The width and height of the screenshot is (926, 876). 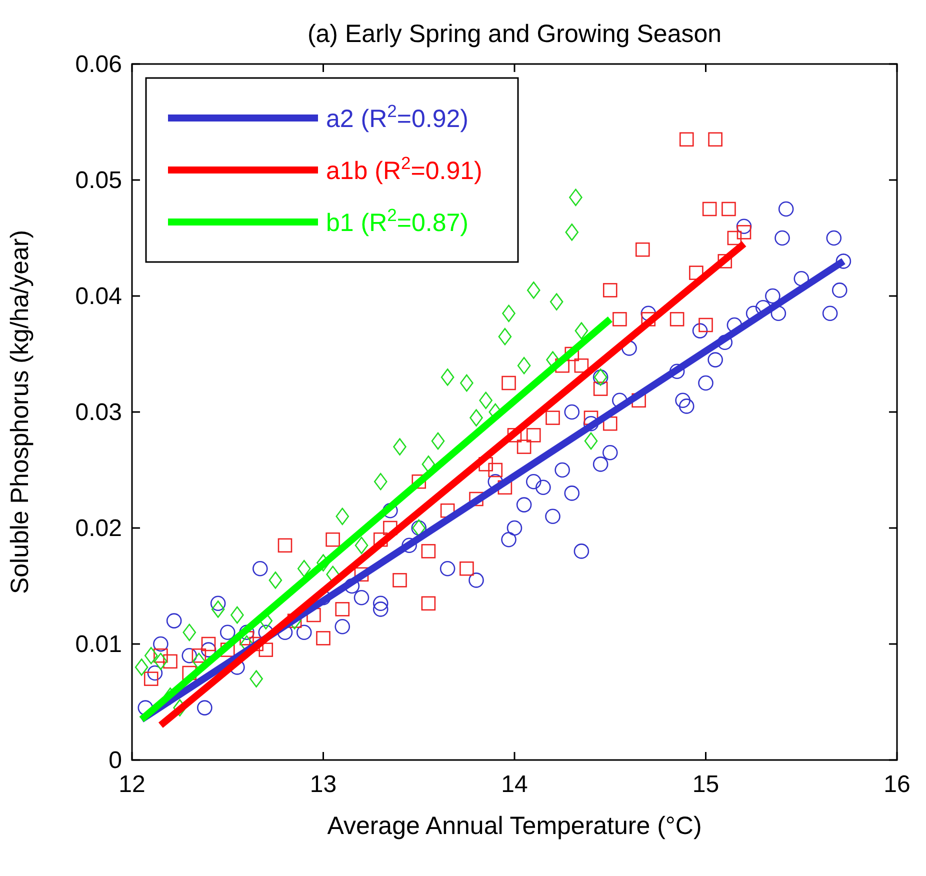 I want to click on y-tick-label: 0.05, so click(x=98, y=180).